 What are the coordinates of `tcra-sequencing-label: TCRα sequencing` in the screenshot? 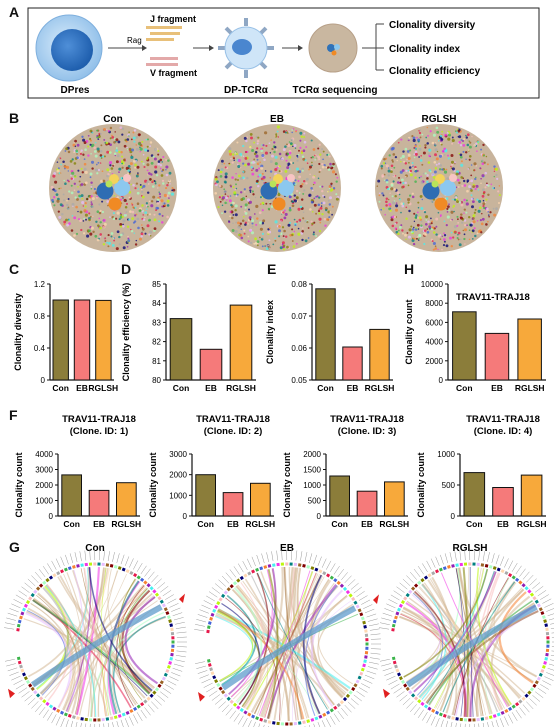 It's located at (334, 90).